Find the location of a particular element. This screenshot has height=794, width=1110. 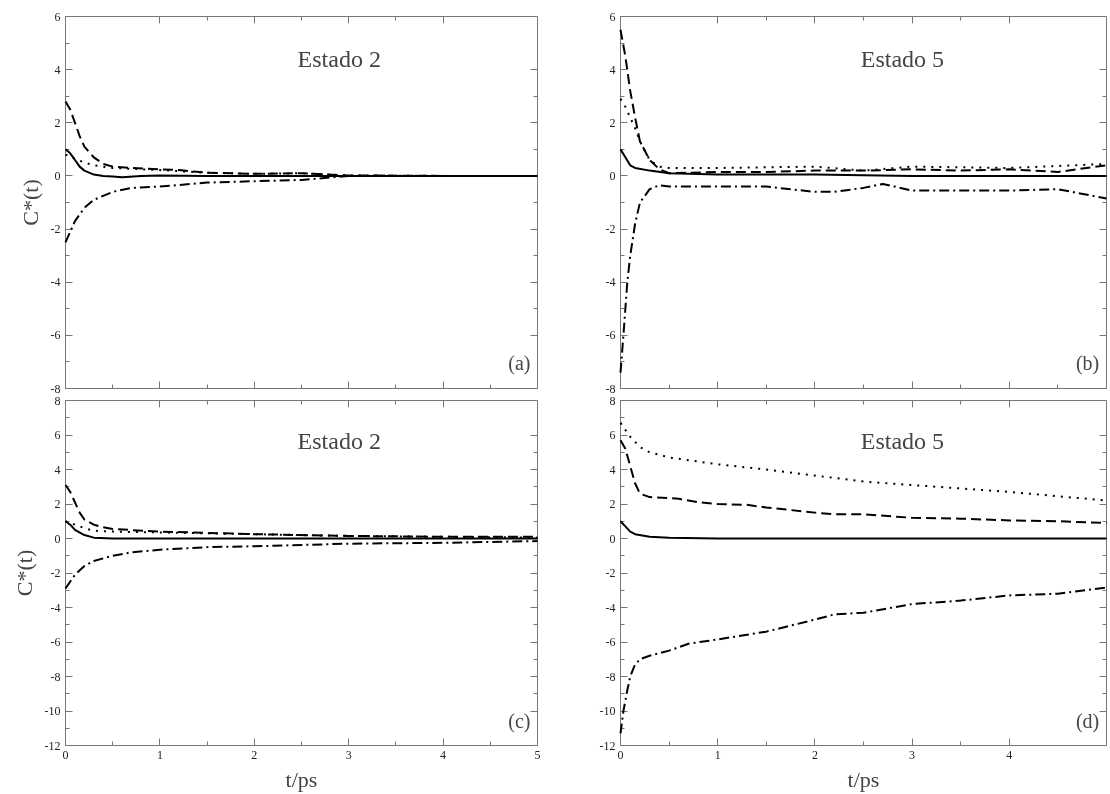

annotation: (a) is located at coordinates (519, 363).